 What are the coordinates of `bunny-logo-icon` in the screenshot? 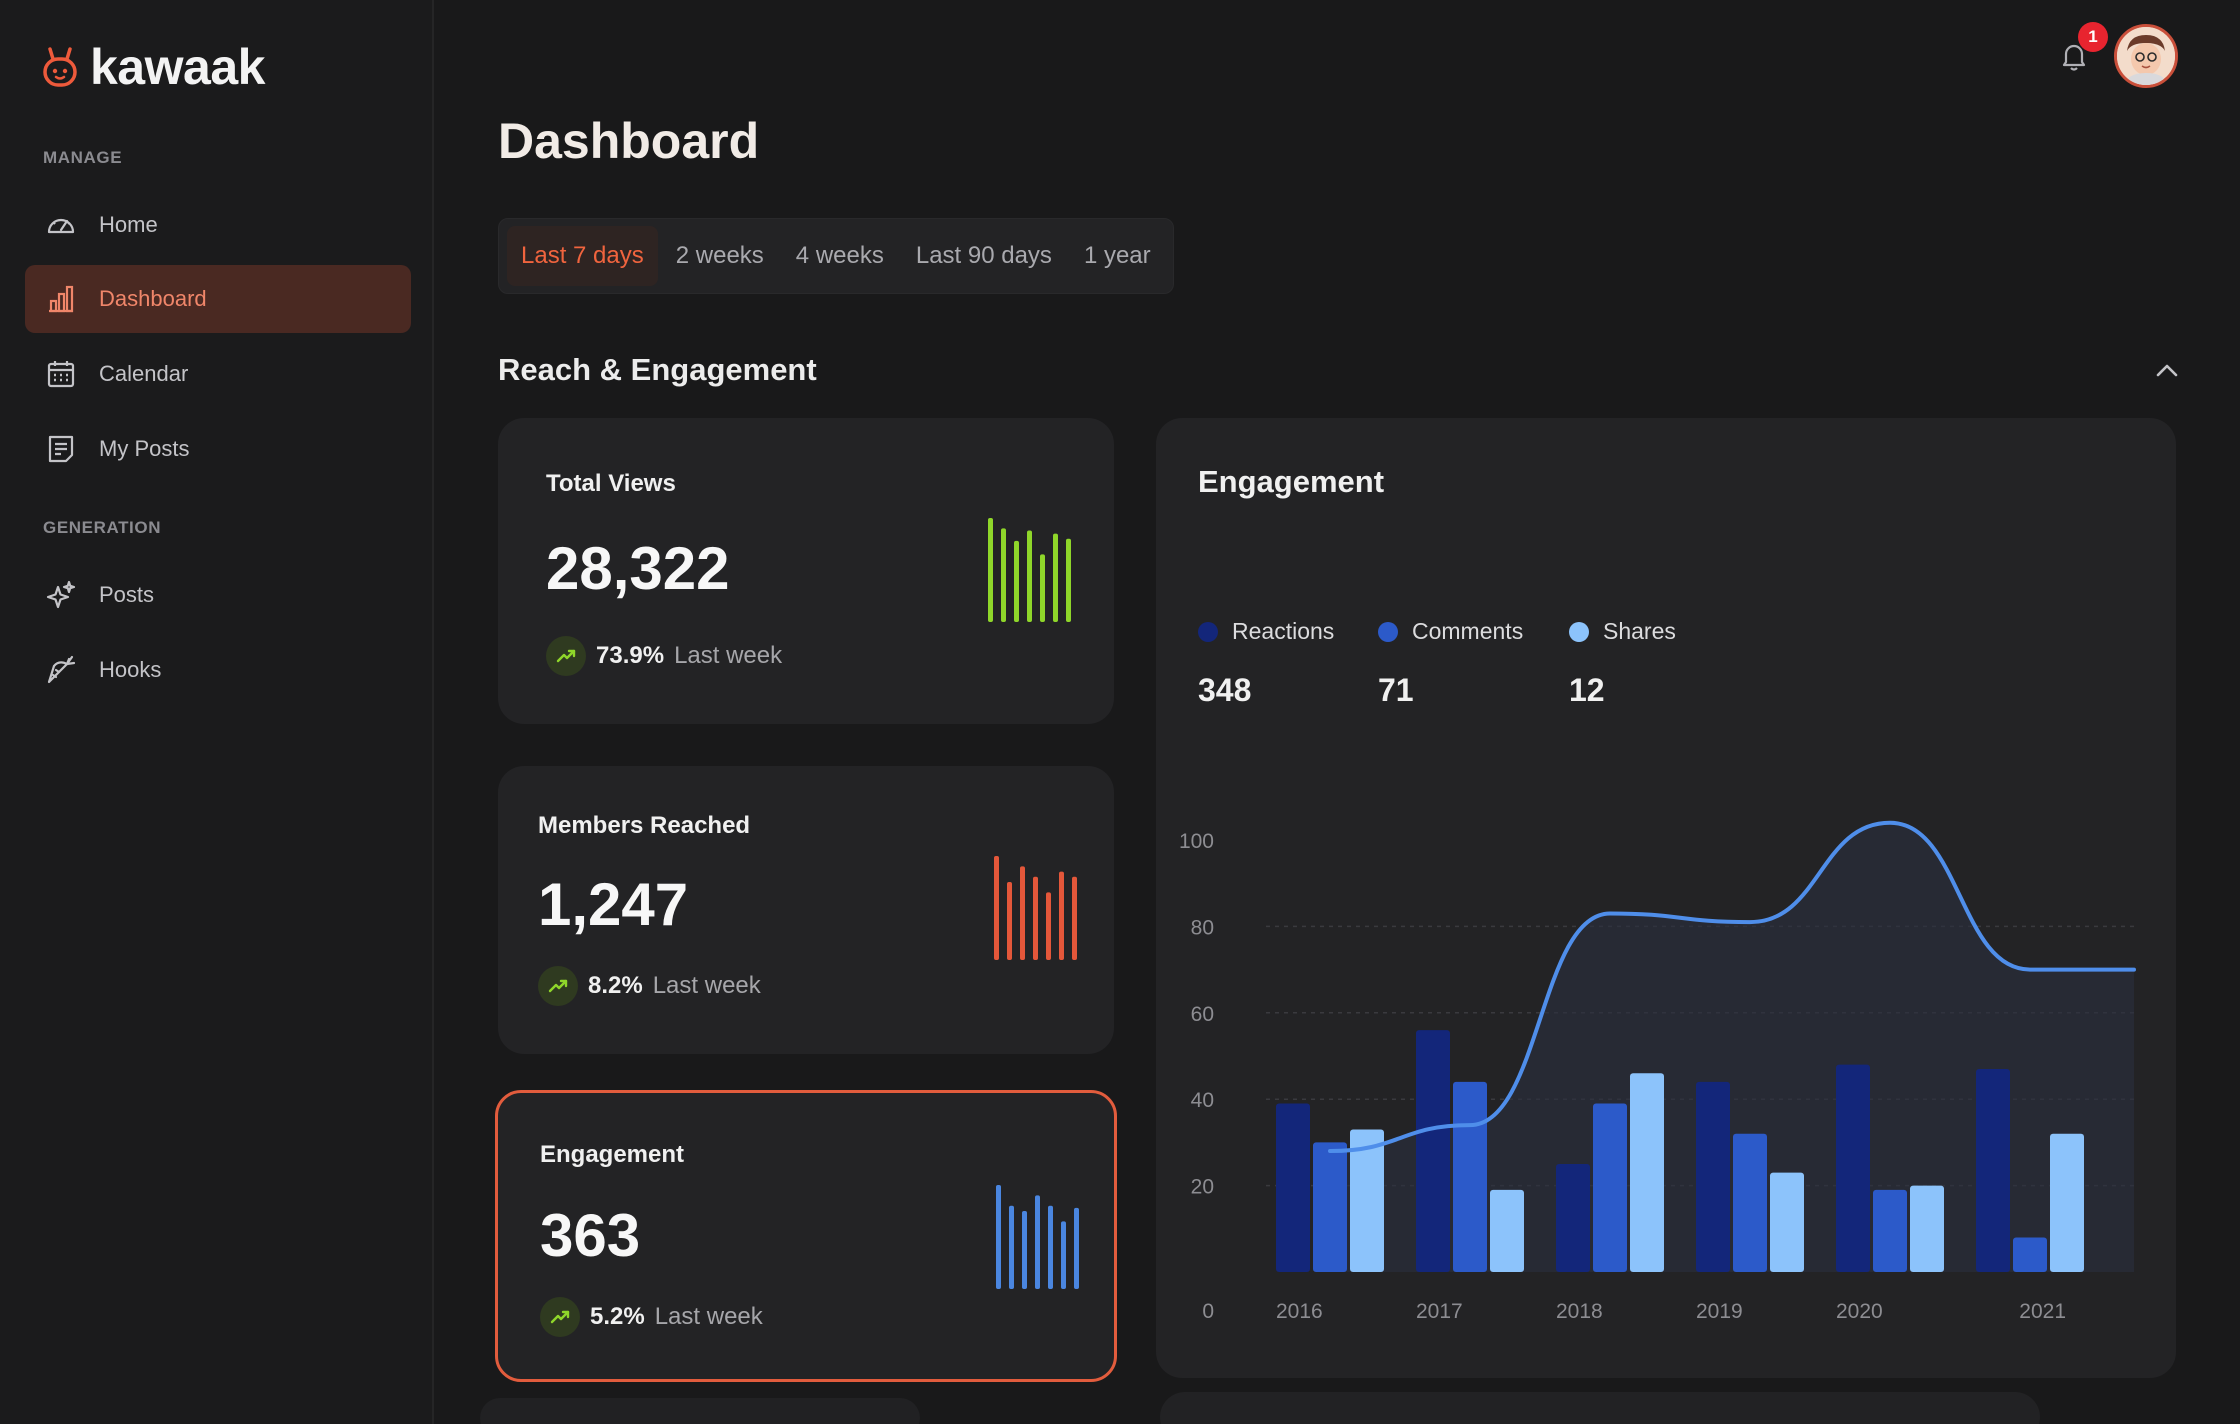 It's located at (60, 67).